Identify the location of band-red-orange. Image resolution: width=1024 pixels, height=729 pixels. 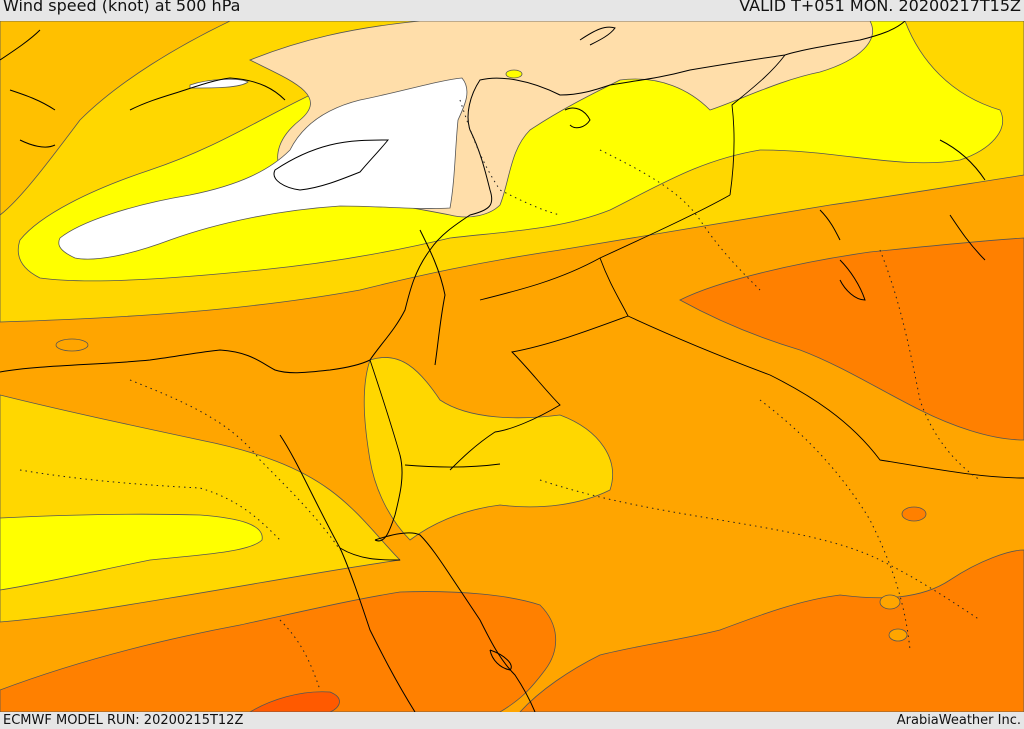
(294, 701).